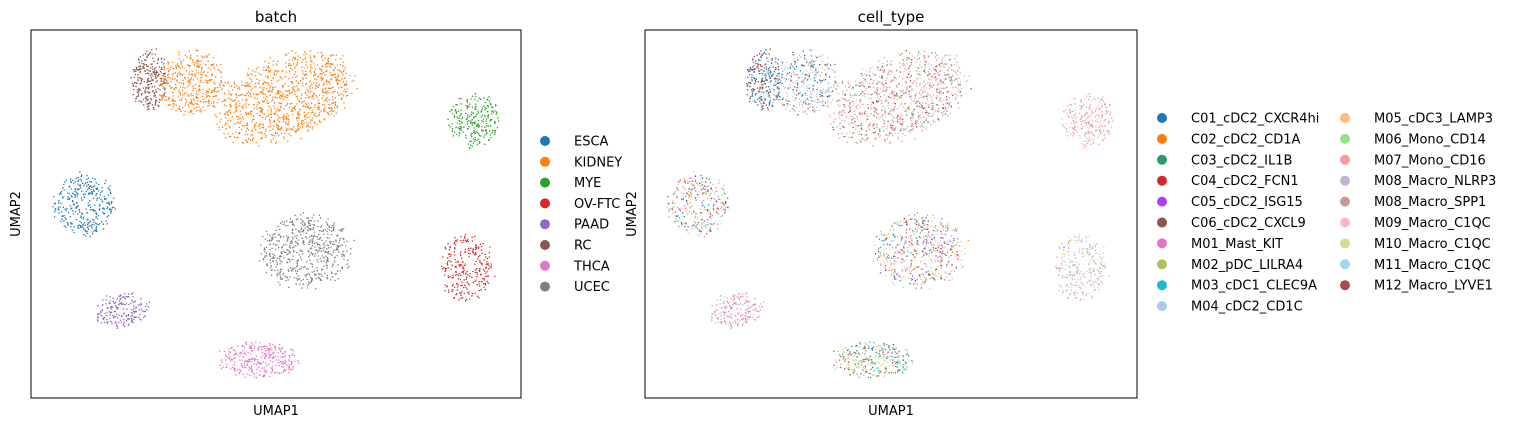 This screenshot has height=429, width=1540. I want to click on legend-label: OV-FTC, so click(597, 204).